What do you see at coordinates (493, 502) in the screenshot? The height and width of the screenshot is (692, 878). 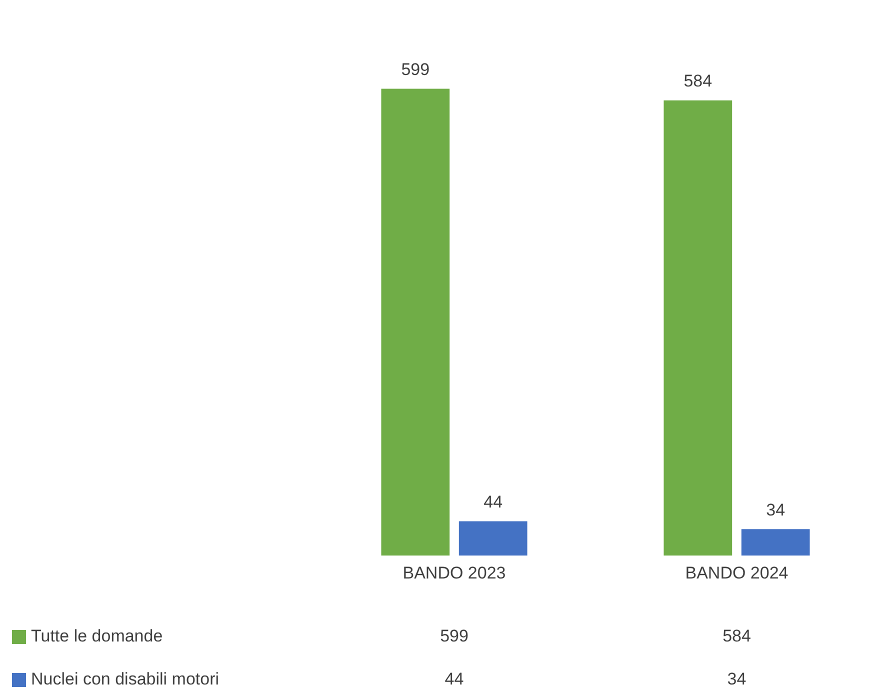 I see `data-label: 44` at bounding box center [493, 502].